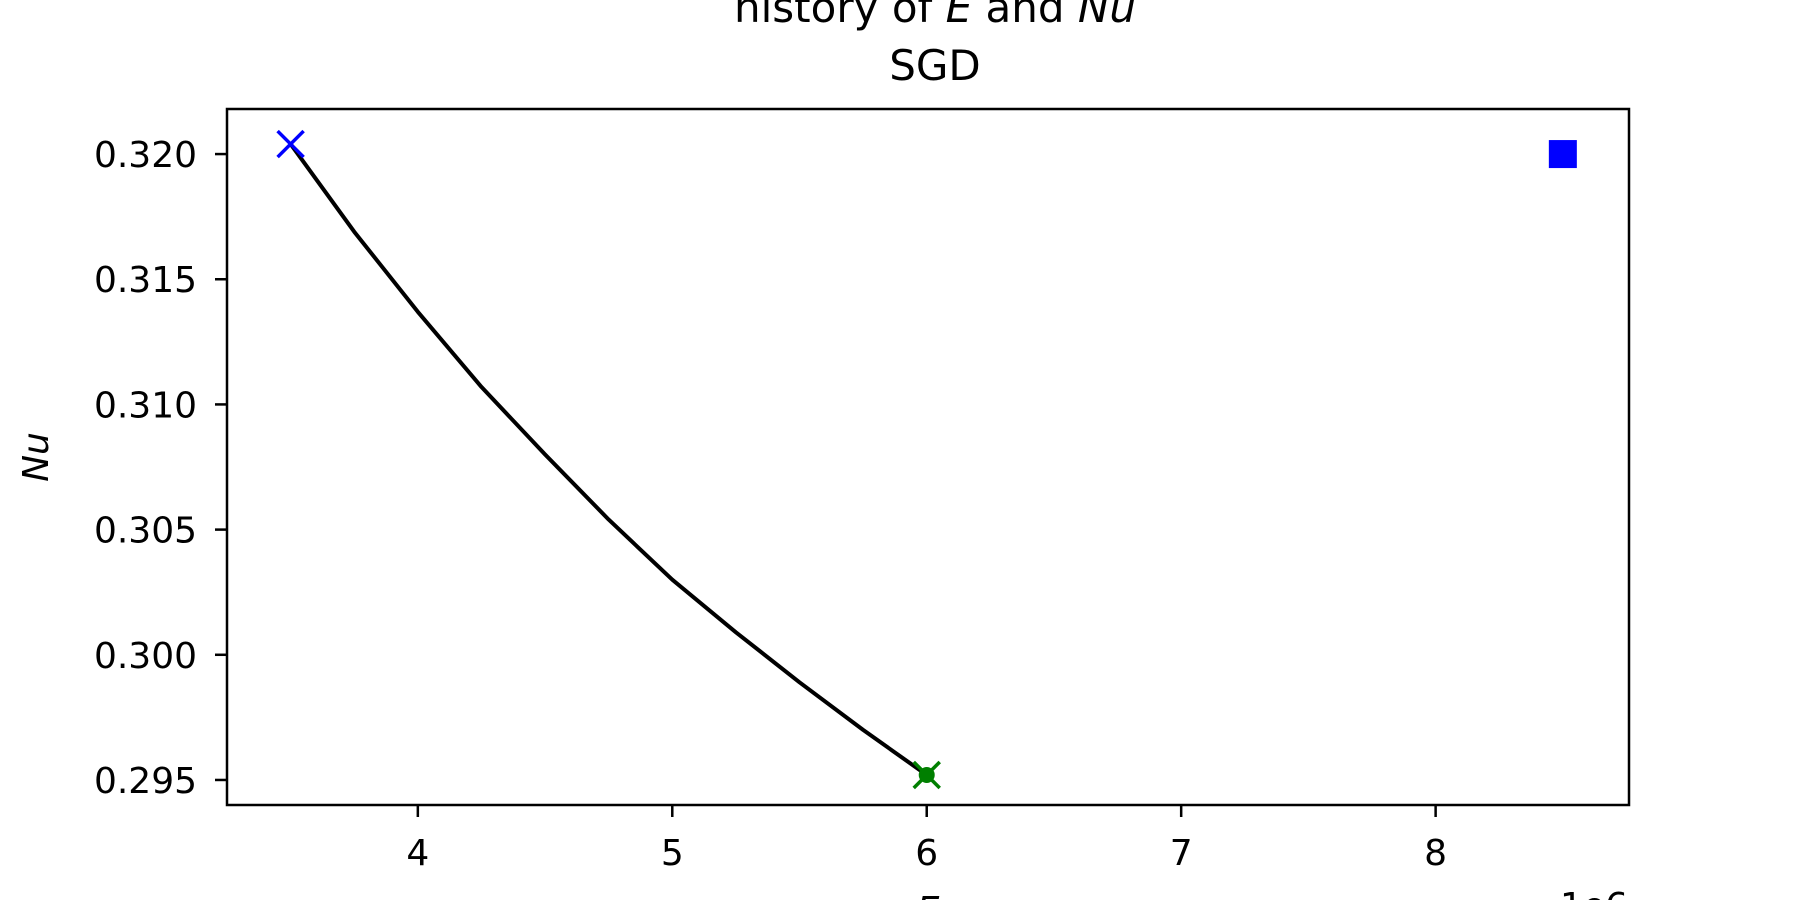 The image size is (1800, 900). Describe the element at coordinates (145, 656) in the screenshot. I see `y-tick-label: 0.300` at that location.